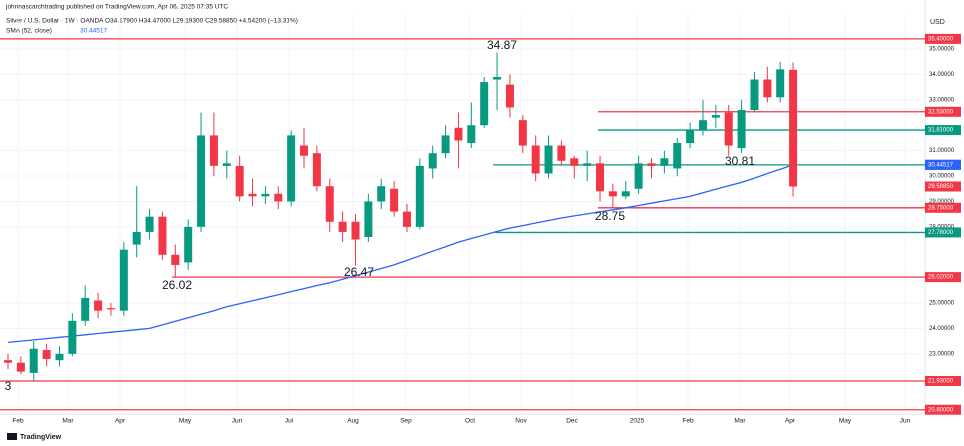 This screenshot has height=446, width=964. Describe the element at coordinates (521, 421) in the screenshot. I see `x-tick-label: Nov` at that location.